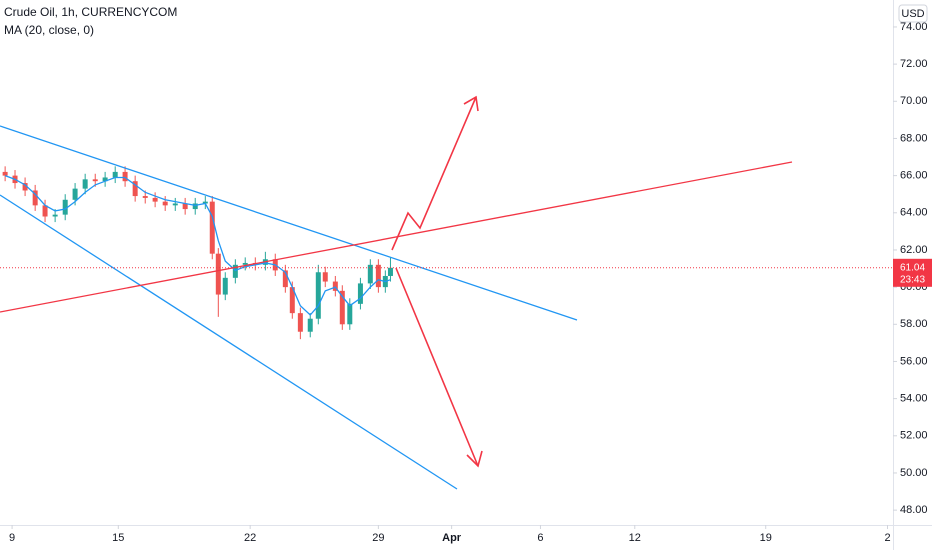 The width and height of the screenshot is (932, 550). Describe the element at coordinates (197, 245) in the screenshot. I see `ma-line` at that location.